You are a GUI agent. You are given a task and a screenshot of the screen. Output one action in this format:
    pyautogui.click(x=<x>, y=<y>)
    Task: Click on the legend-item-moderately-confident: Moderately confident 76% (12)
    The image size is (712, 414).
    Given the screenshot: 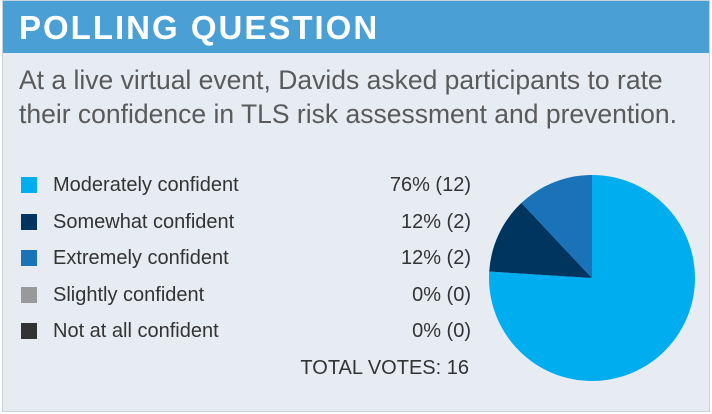 What is the action you would take?
    pyautogui.click(x=246, y=189)
    